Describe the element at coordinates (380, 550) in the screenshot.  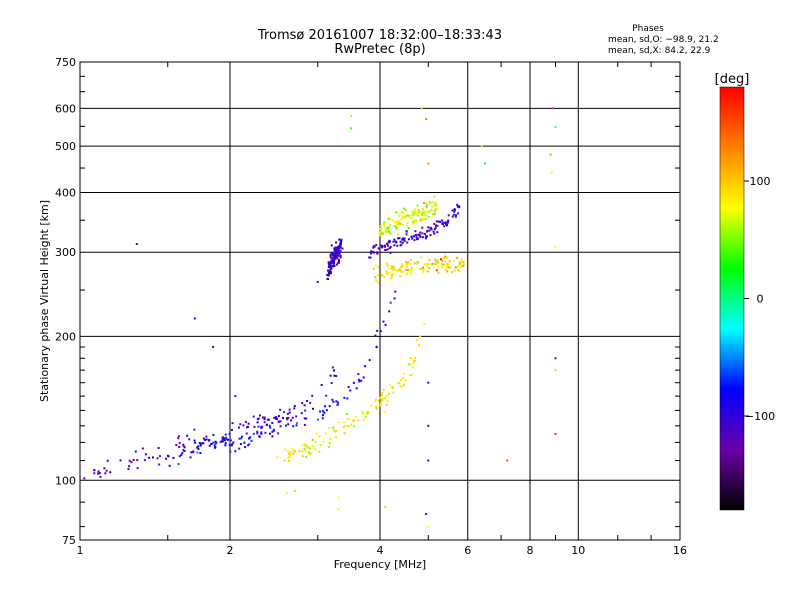
I see `x-tick-label: 4` at that location.